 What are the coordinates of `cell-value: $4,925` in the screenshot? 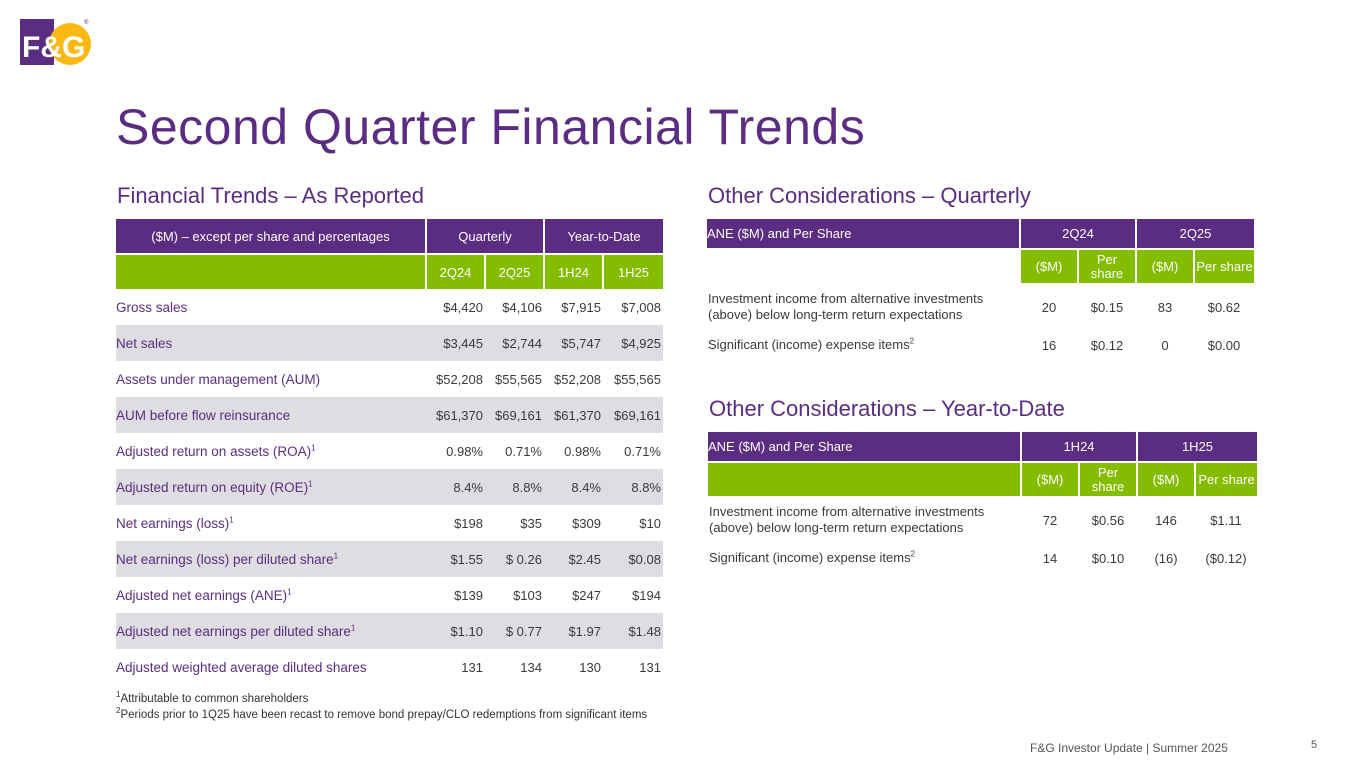 It's located at (633, 343).